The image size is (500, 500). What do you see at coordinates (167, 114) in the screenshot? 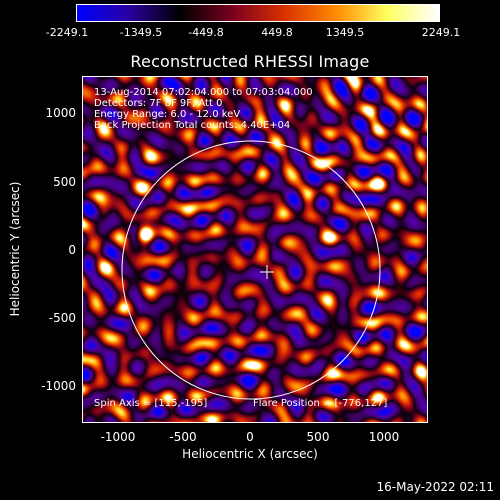
I see `energy-range-label: Energy Range: 6.0 - 12.0 keV` at bounding box center [167, 114].